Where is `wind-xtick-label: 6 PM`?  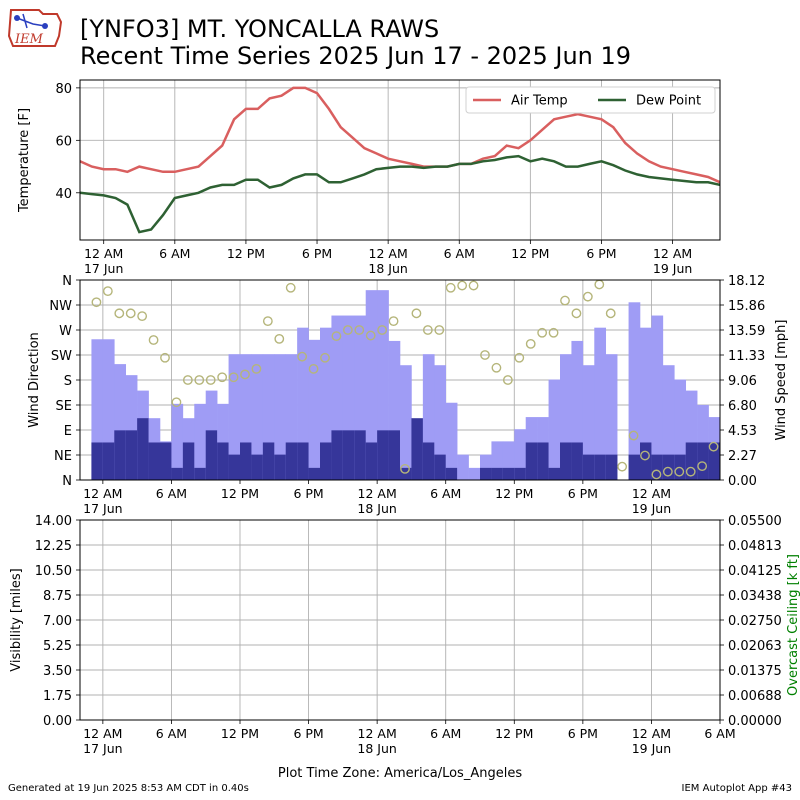 wind-xtick-label: 6 PM is located at coordinates (583, 493).